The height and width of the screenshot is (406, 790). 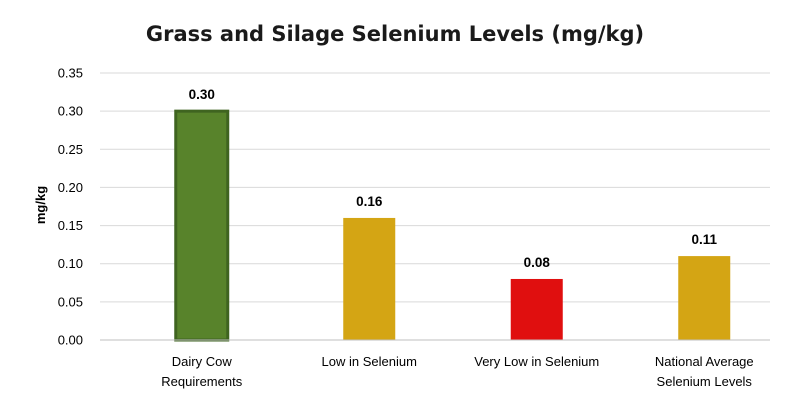 What do you see at coordinates (369, 361) in the screenshot?
I see `category-label: Low in Selenium` at bounding box center [369, 361].